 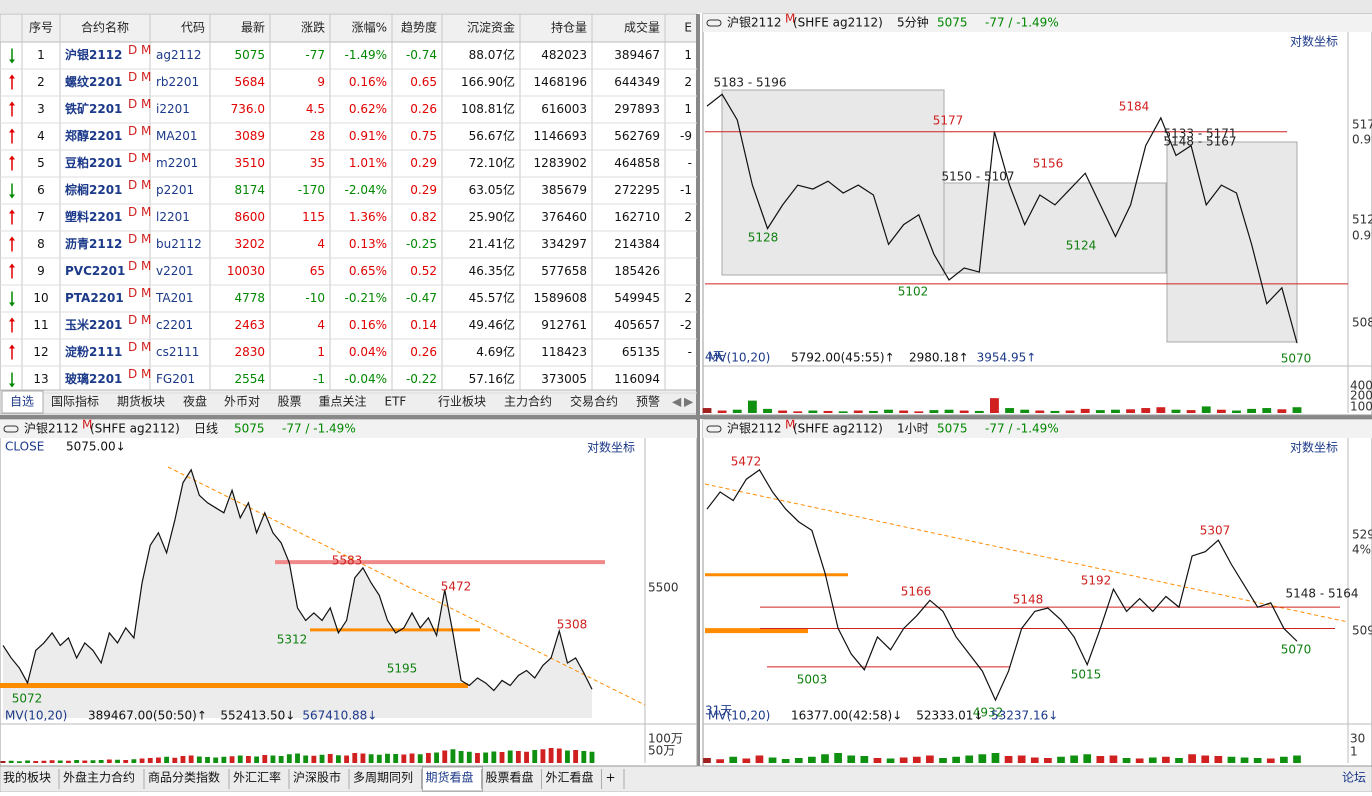 I want to click on cell: 9, so click(x=41, y=271).